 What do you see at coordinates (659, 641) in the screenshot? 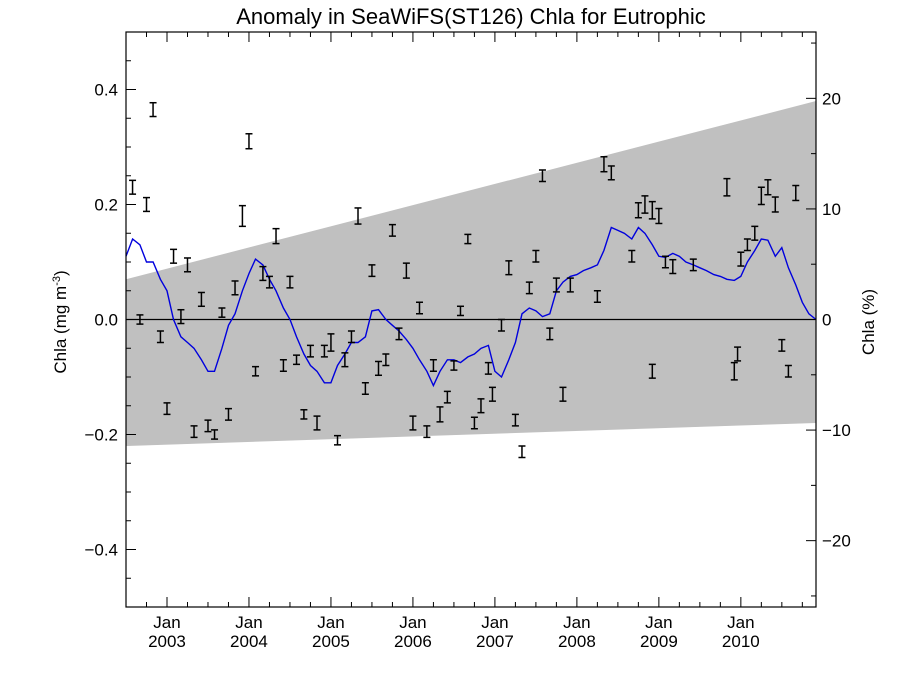
I see `x-tick-label-year: 2009` at bounding box center [659, 641].